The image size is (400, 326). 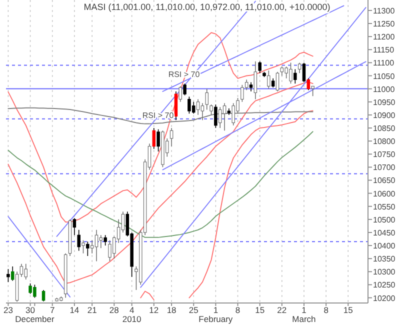 What do you see at coordinates (304, 314) in the screenshot?
I see `x-tick-label: 1 March` at bounding box center [304, 314].